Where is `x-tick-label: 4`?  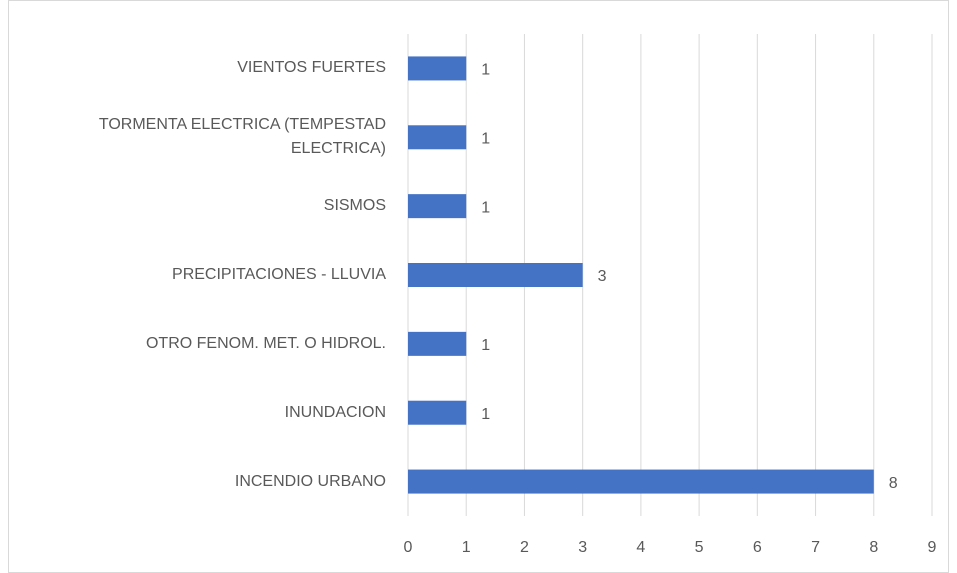 x-tick-label: 4 is located at coordinates (640, 547).